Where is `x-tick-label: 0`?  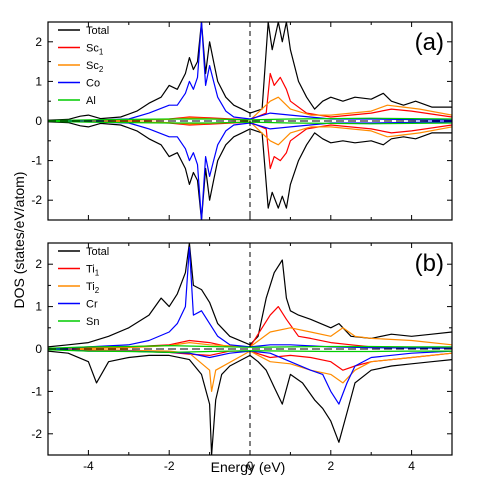
x-tick-label: 0 is located at coordinates (250, 466).